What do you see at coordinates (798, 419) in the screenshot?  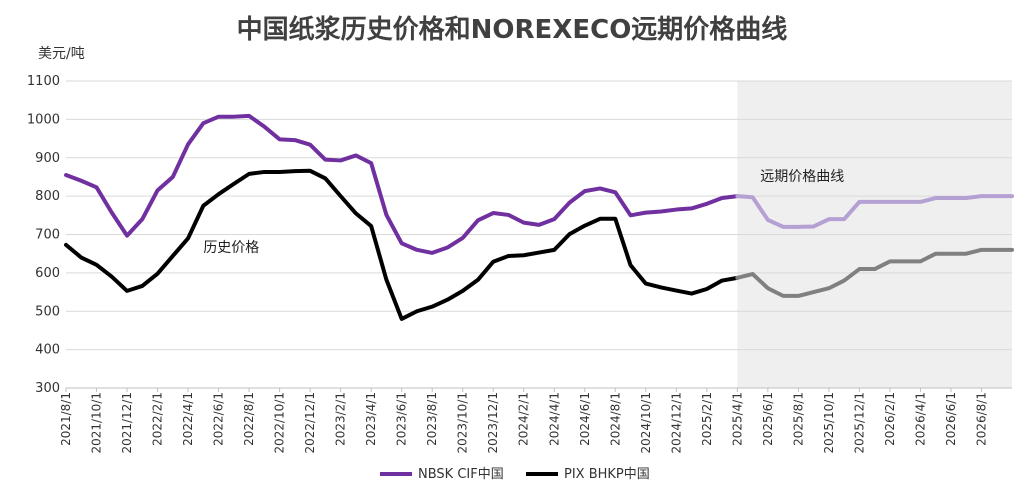 I see `x-tick-label: 2025/8/1` at bounding box center [798, 419].